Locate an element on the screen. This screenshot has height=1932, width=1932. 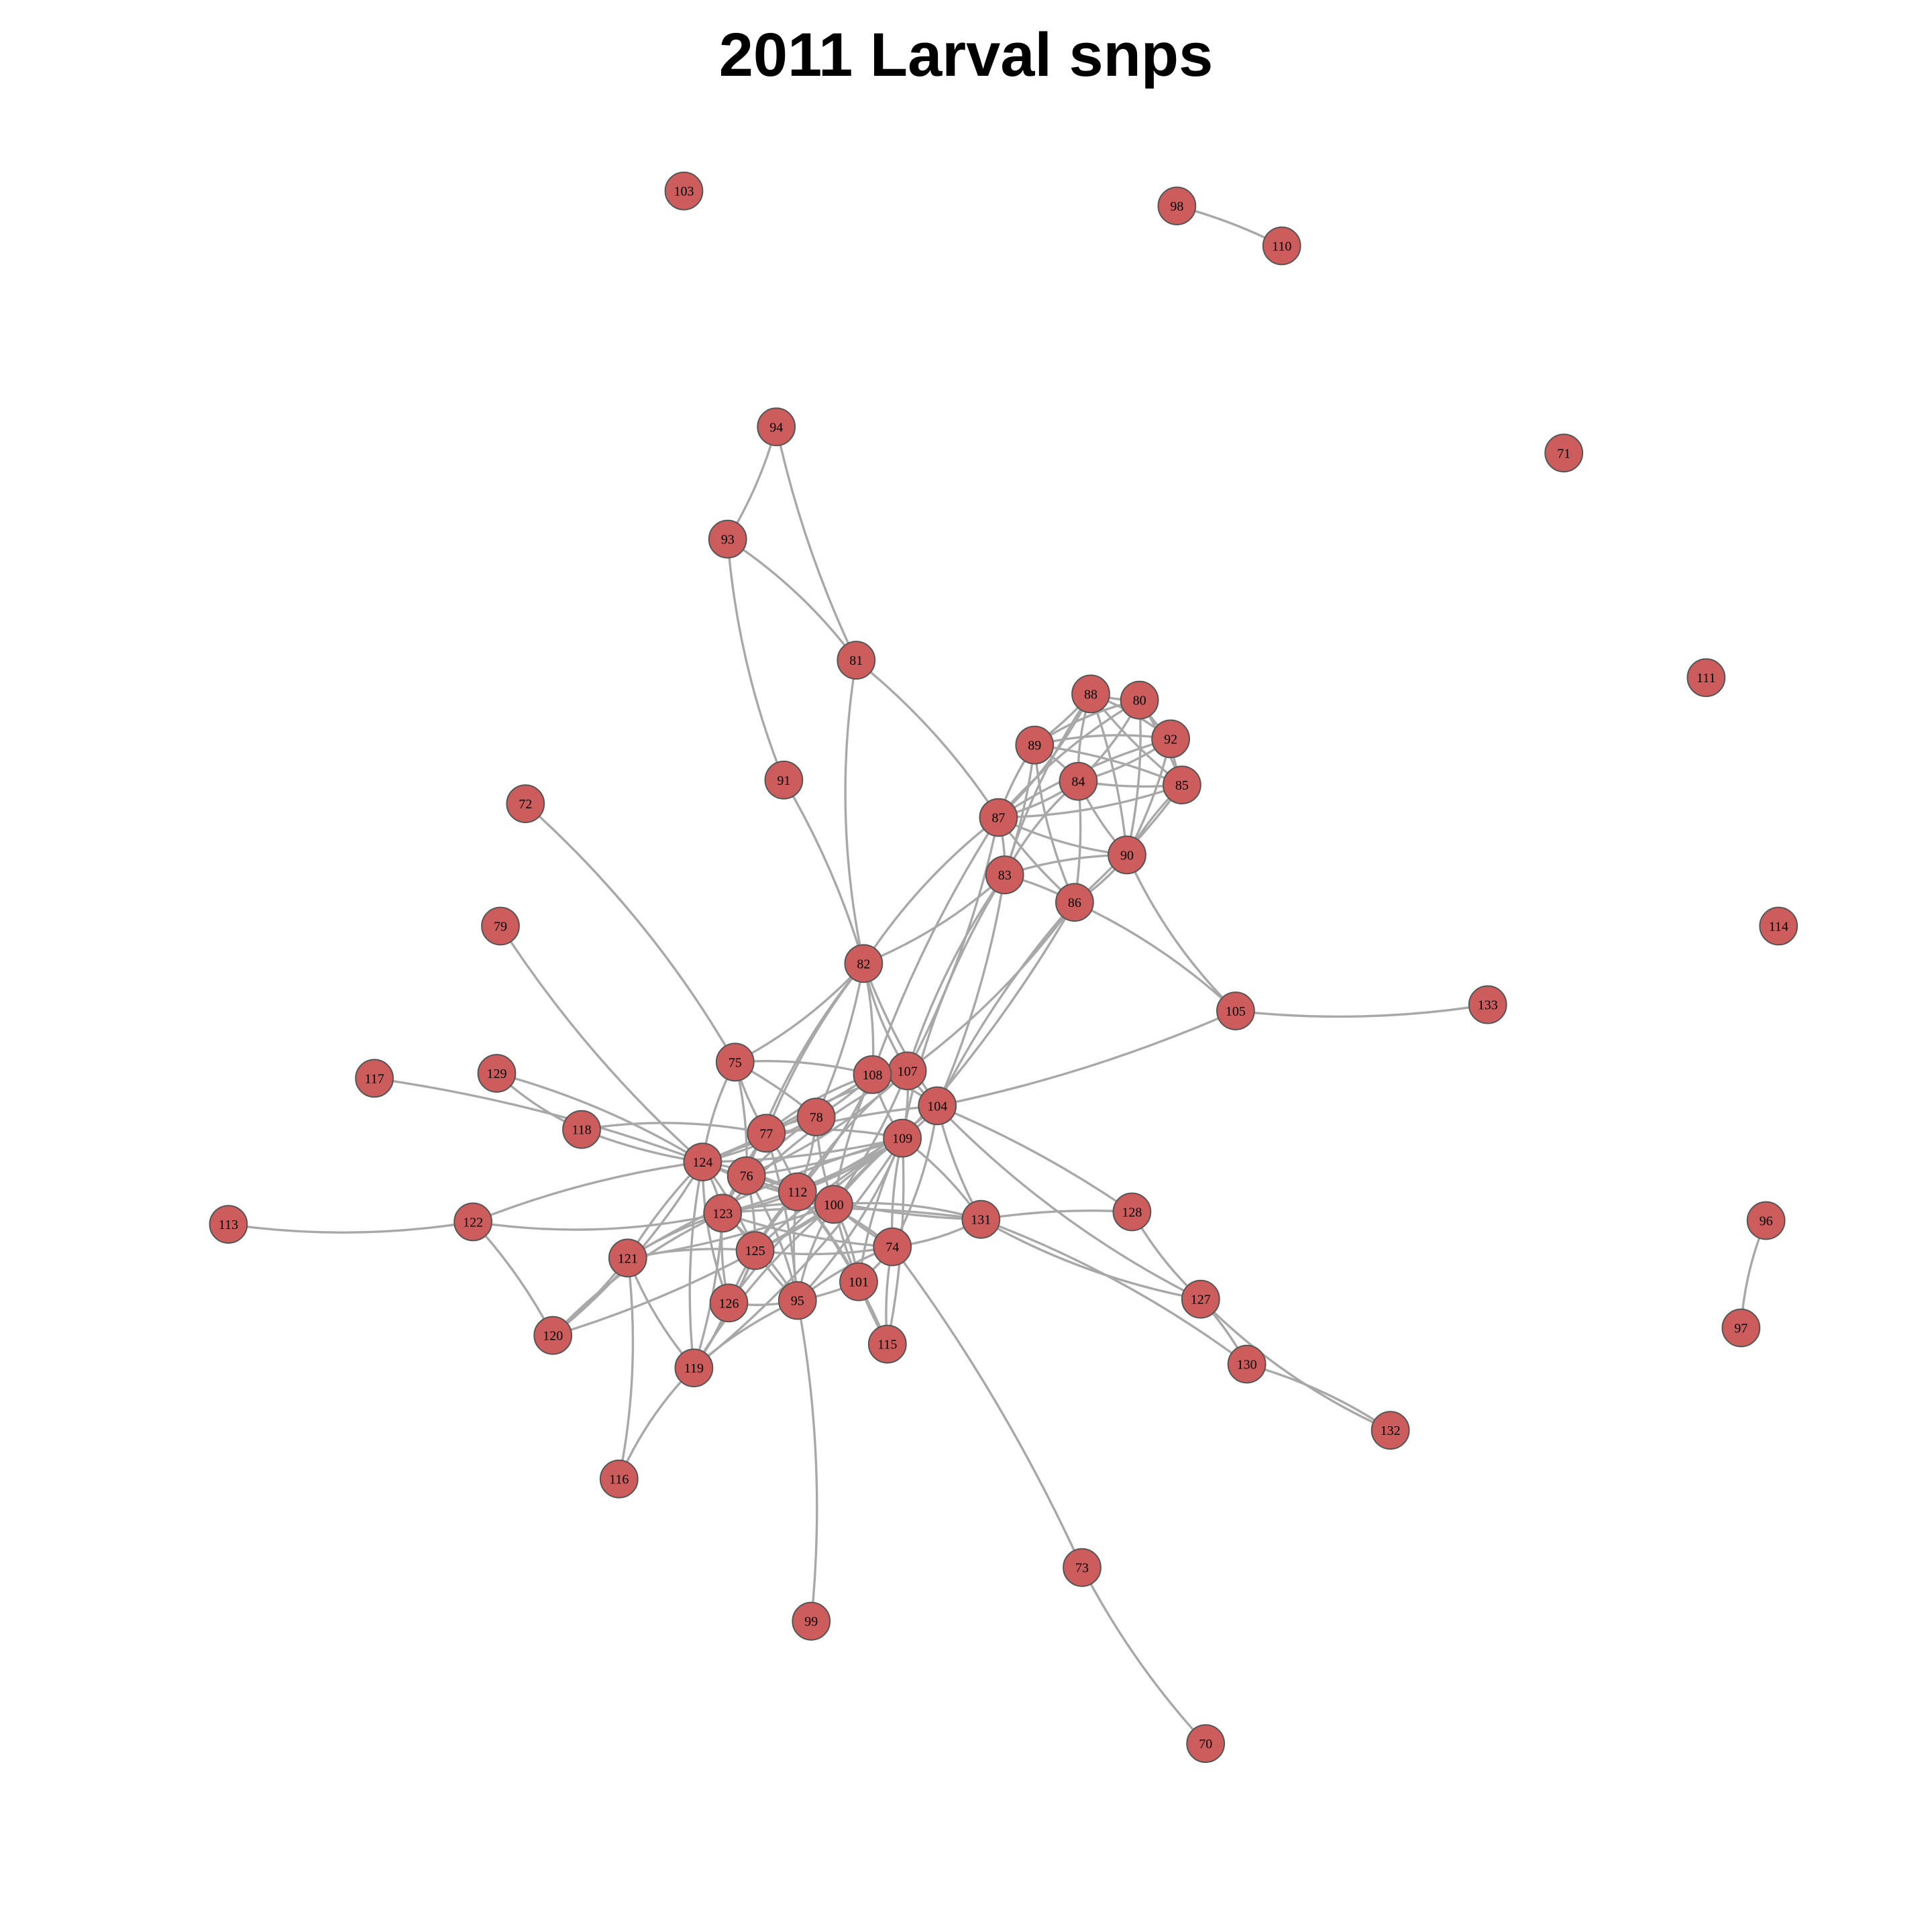
node-117-label: 117 is located at coordinates (374, 1078).